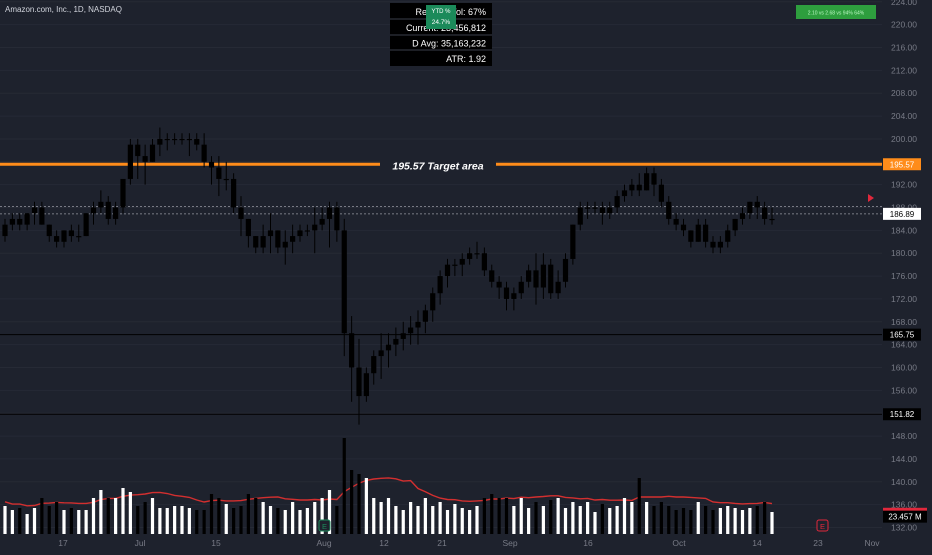  I want to click on price-tick-label: 200.00, so click(904, 139).